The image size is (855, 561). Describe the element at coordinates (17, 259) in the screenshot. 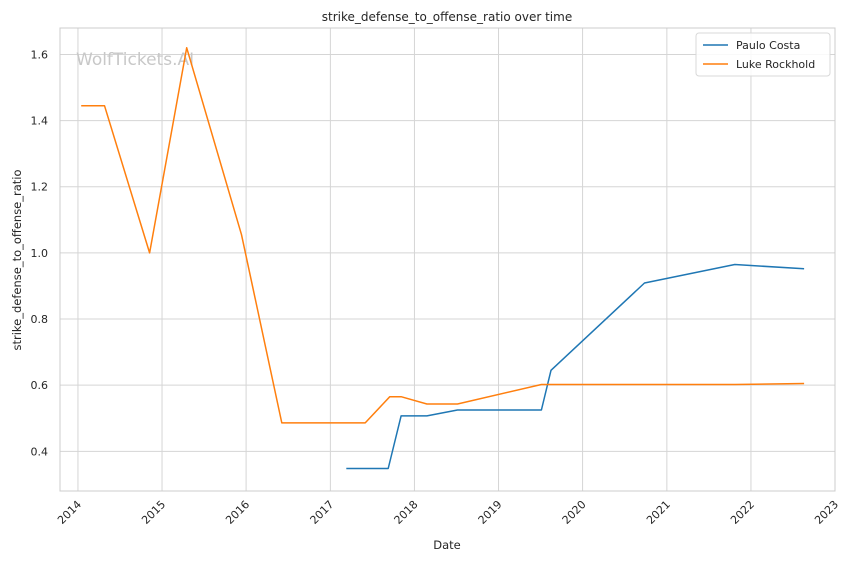

I see `y-axis-title: strike_defense_to_offense_ratio` at that location.